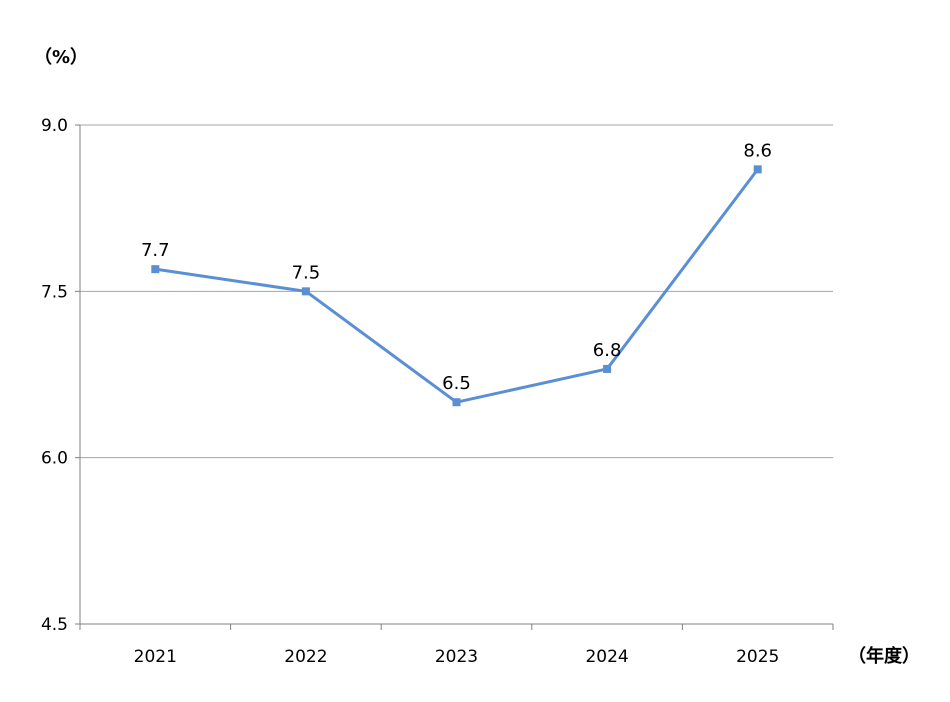 The image size is (950, 702). Describe the element at coordinates (305, 657) in the screenshot. I see `x-tick-label: 2022` at that location.